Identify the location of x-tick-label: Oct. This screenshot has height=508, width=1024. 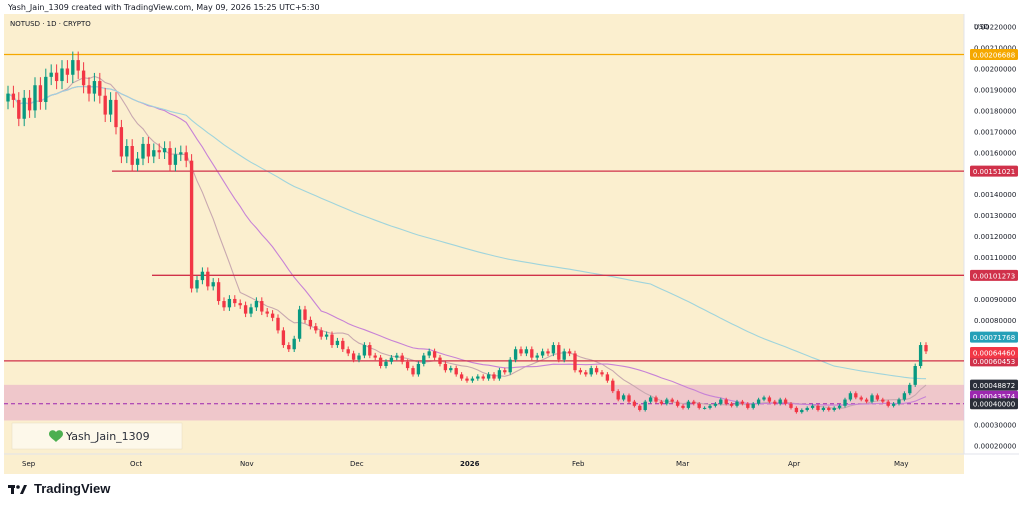
(136, 464).